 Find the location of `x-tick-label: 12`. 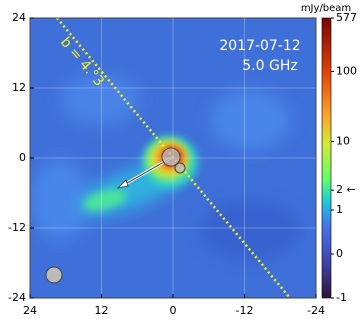

x-tick-label: 12 is located at coordinates (102, 310).